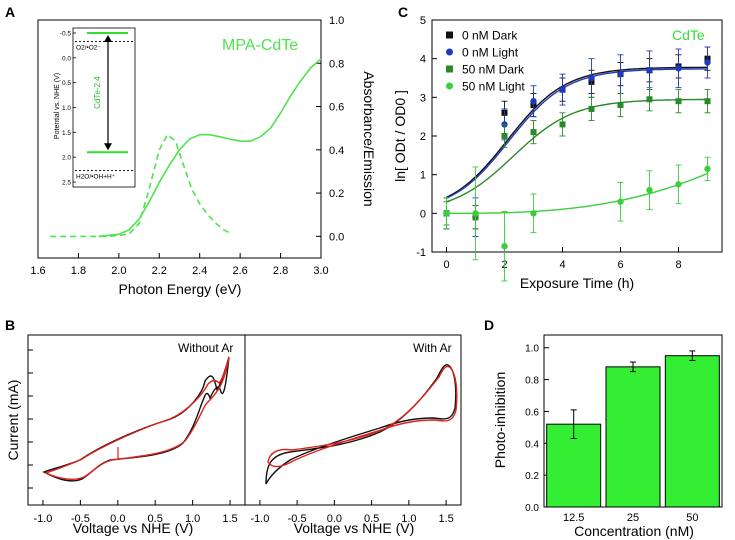 The width and height of the screenshot is (735, 540). Describe the element at coordinates (320, 271) in the screenshot. I see `a-xtick-label-7: 3.0` at that location.